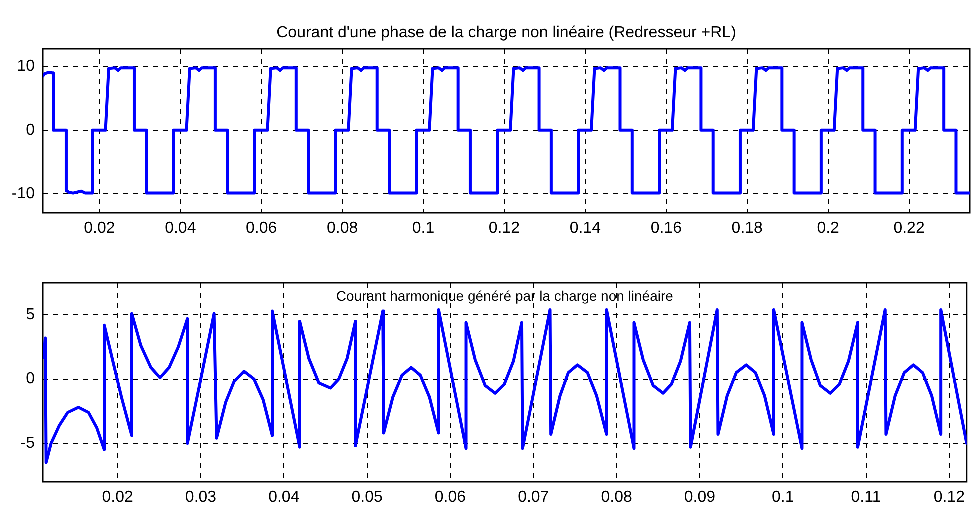  I want to click on y-tick-label: 5, so click(31, 315).